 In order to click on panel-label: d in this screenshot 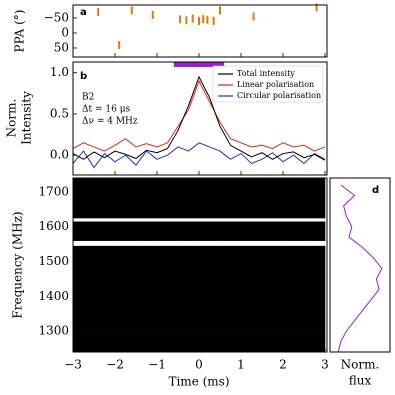, I will do `click(375, 190)`.